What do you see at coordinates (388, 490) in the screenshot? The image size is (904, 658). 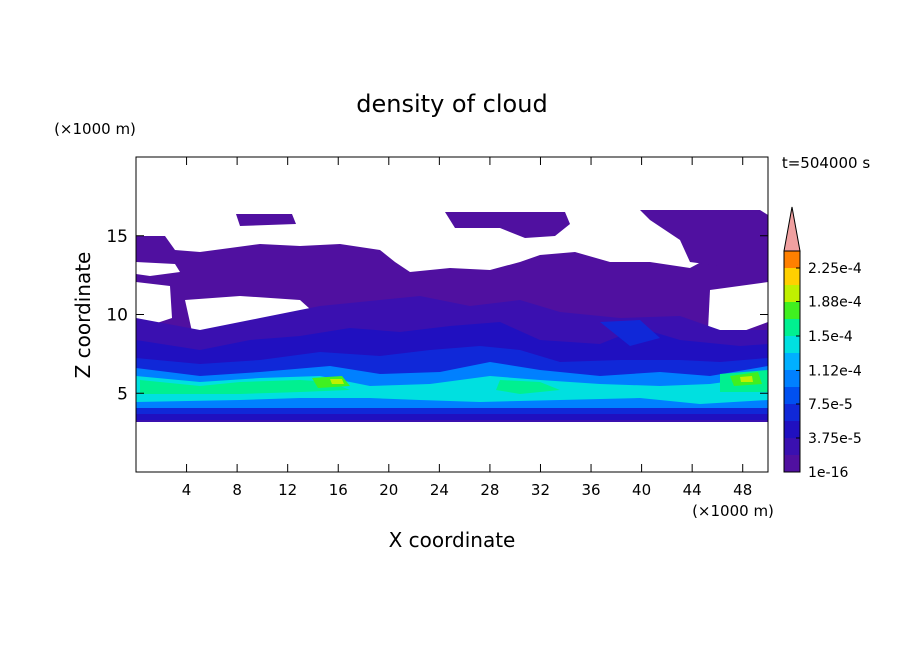 I see `x-tick-label: 20` at bounding box center [388, 490].